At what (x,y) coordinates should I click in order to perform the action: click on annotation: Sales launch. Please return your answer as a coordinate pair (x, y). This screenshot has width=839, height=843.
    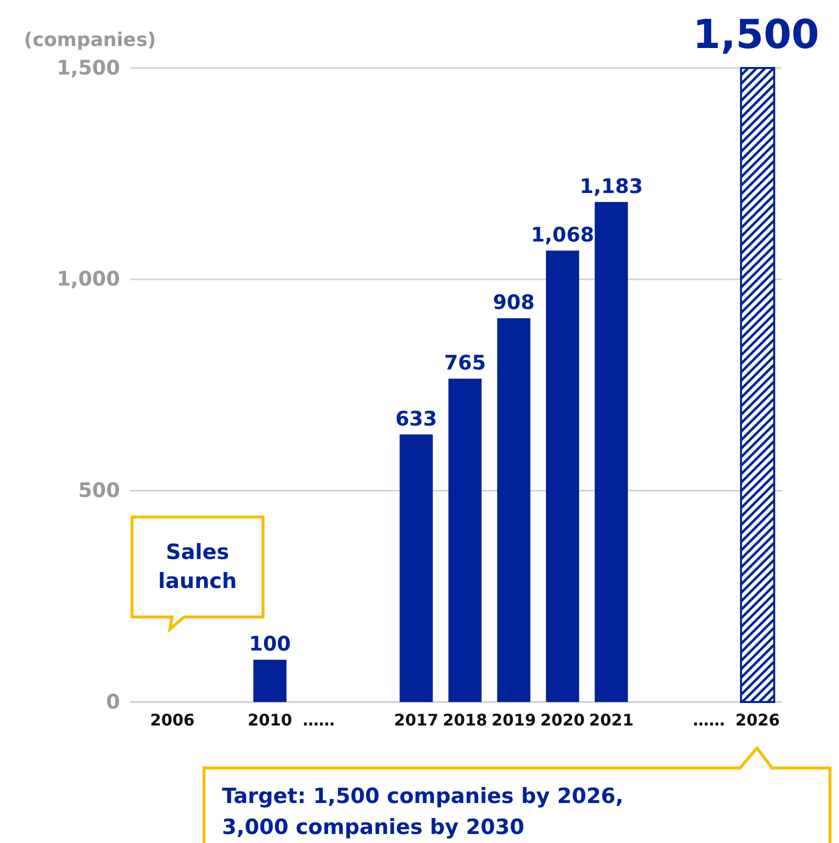
    Looking at the image, I should click on (197, 566).